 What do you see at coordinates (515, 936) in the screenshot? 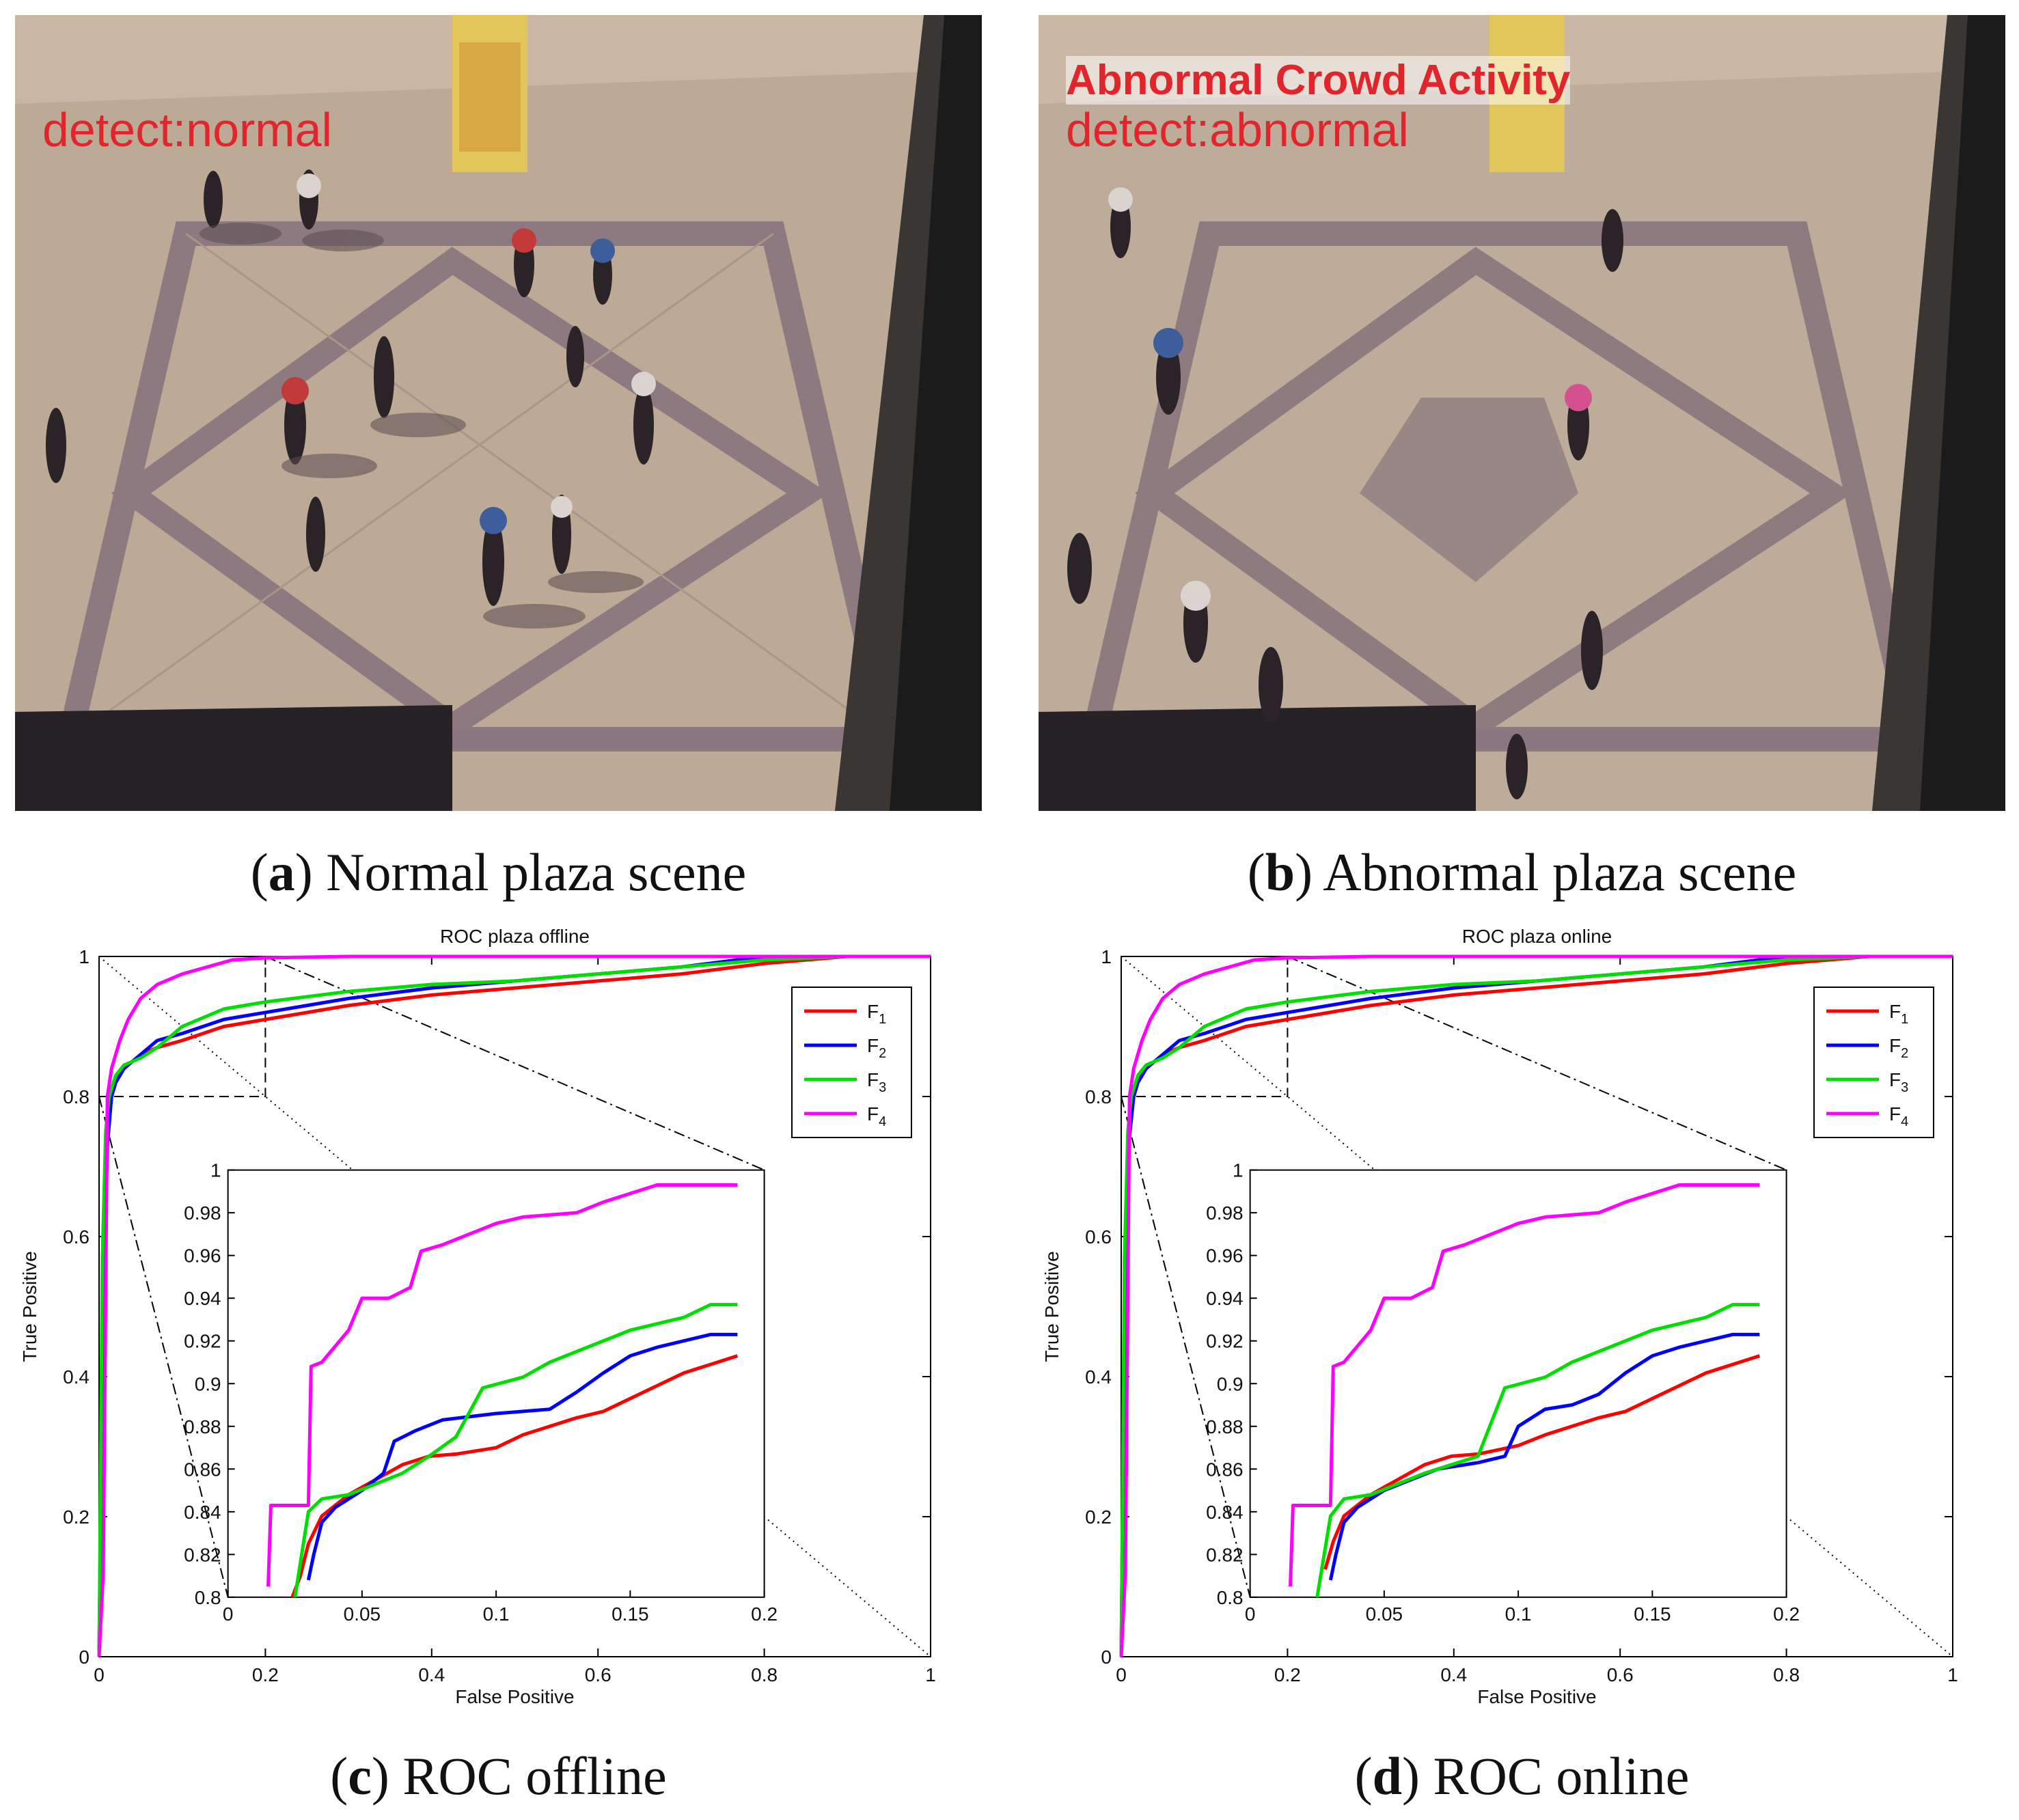
I see `chart-title: ROC plaza offline` at bounding box center [515, 936].